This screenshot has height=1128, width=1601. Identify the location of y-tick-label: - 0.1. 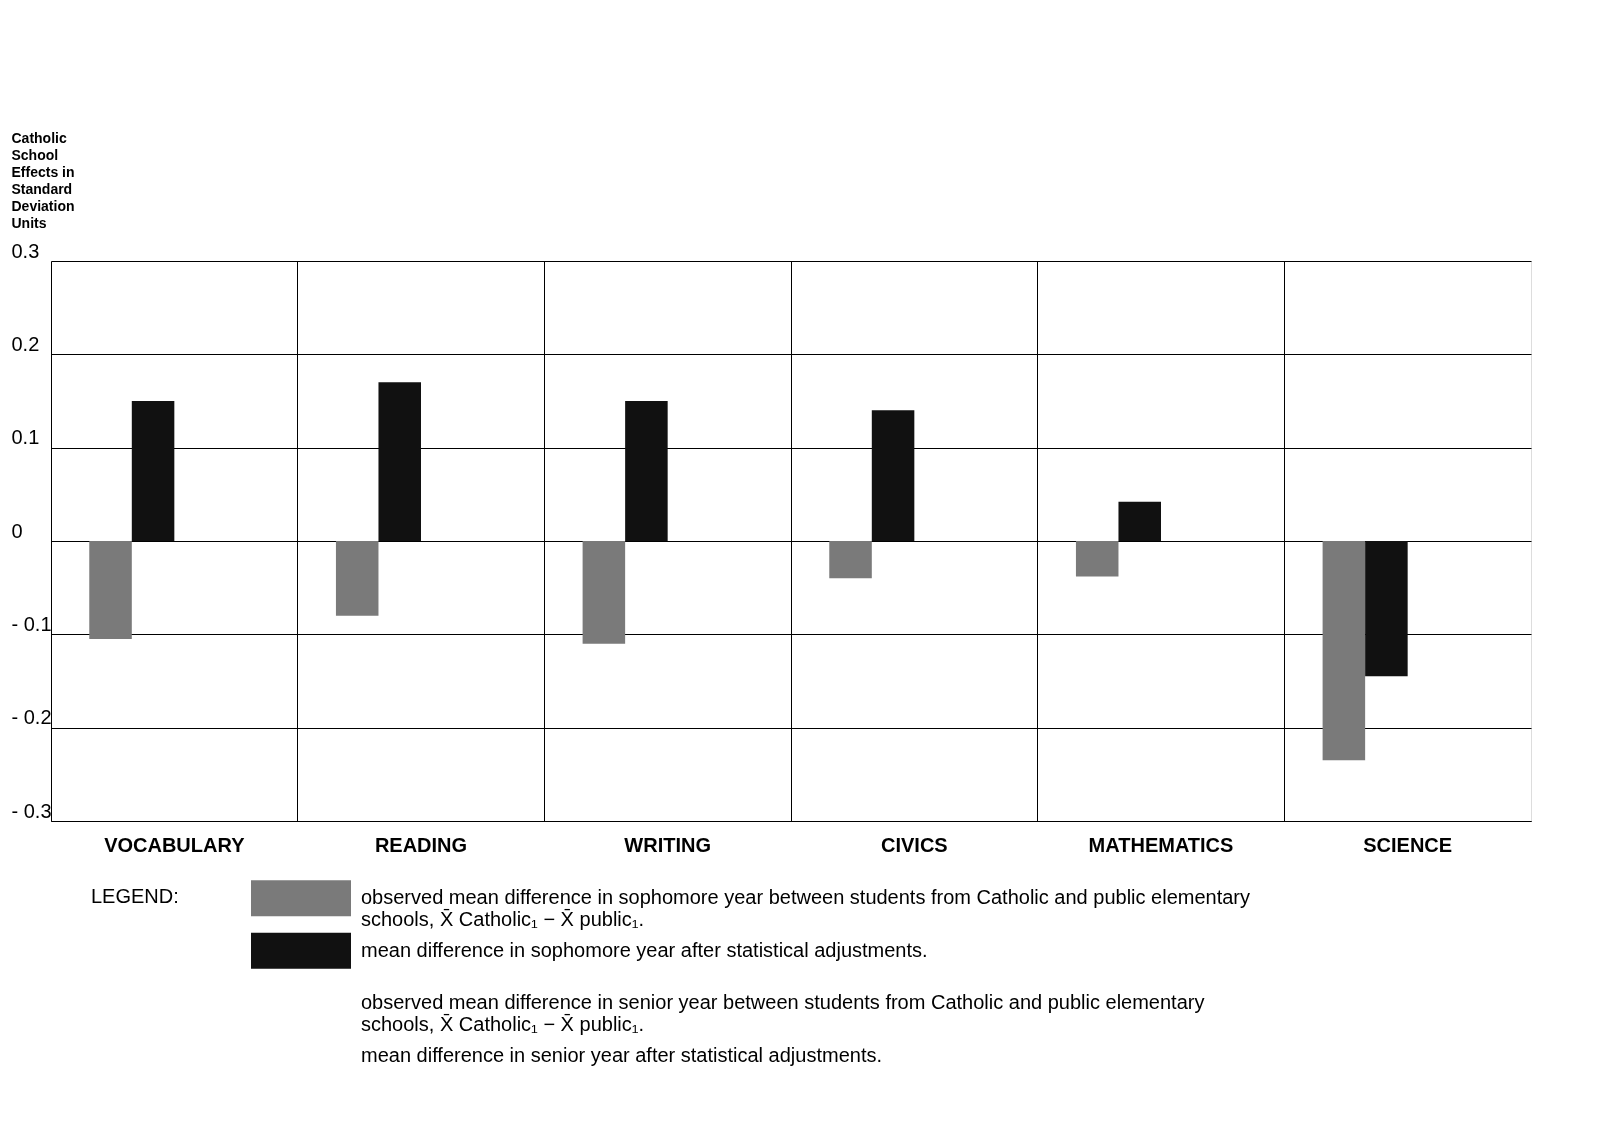
(31, 623).